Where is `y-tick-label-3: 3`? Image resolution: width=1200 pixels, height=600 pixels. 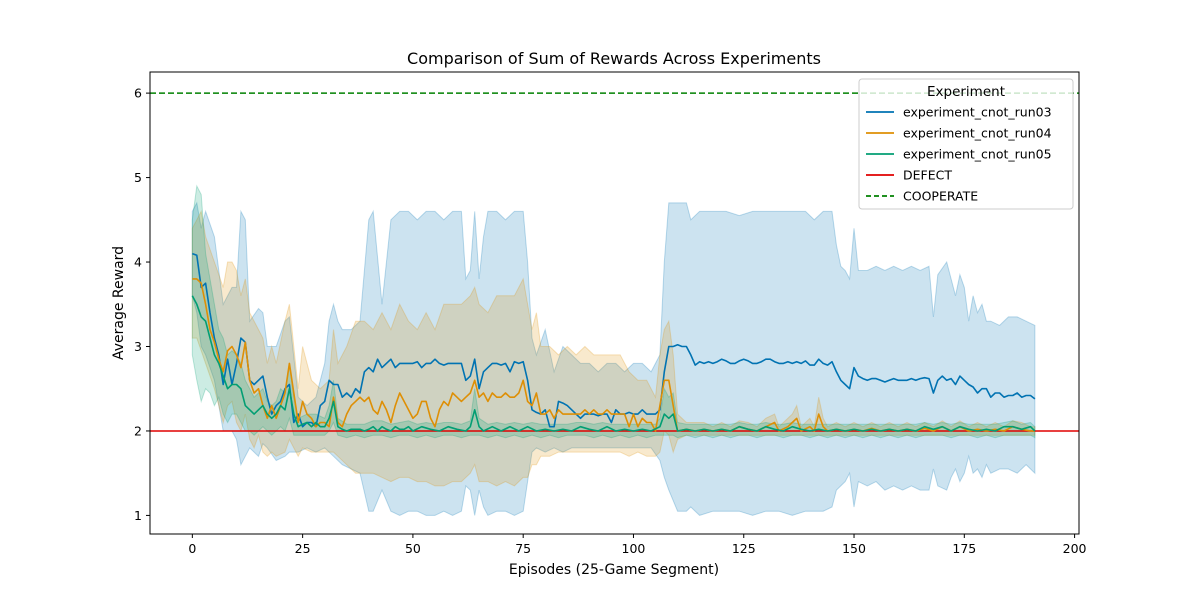
y-tick-label-3: 3 is located at coordinates (138, 346).